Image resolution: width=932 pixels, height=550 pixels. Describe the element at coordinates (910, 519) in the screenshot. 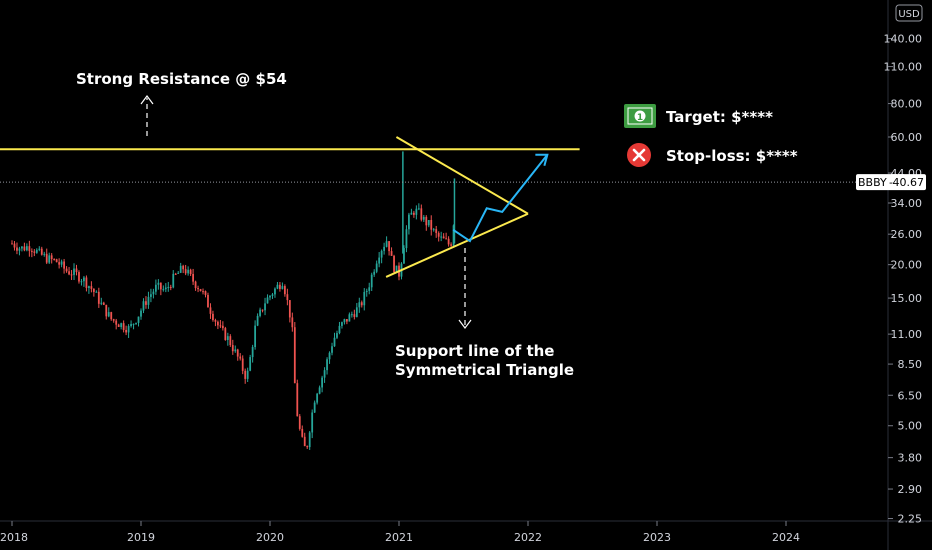

I see `y-tick-label: 2.25` at that location.